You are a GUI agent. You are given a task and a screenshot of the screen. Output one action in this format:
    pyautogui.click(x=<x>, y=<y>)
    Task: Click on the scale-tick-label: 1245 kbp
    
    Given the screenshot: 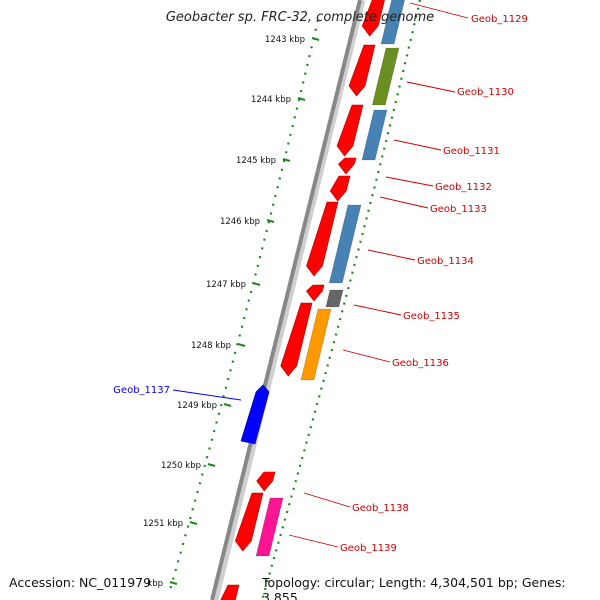 What is the action you would take?
    pyautogui.click(x=256, y=161)
    